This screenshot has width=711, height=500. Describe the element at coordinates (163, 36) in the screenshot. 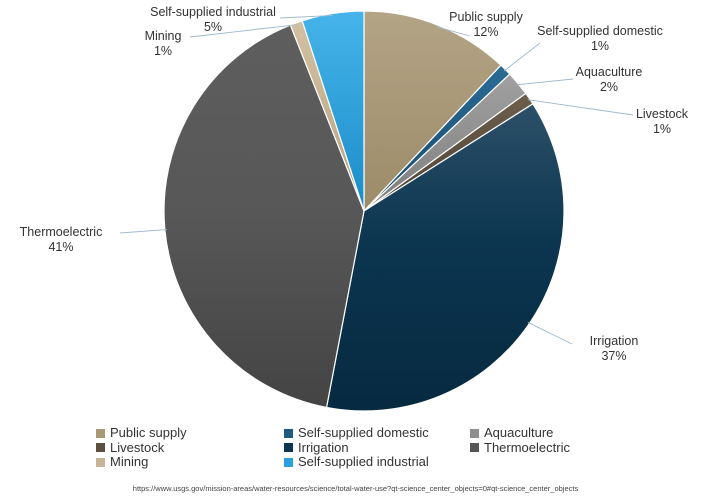

I see `slice-label-name: Mining` at that location.